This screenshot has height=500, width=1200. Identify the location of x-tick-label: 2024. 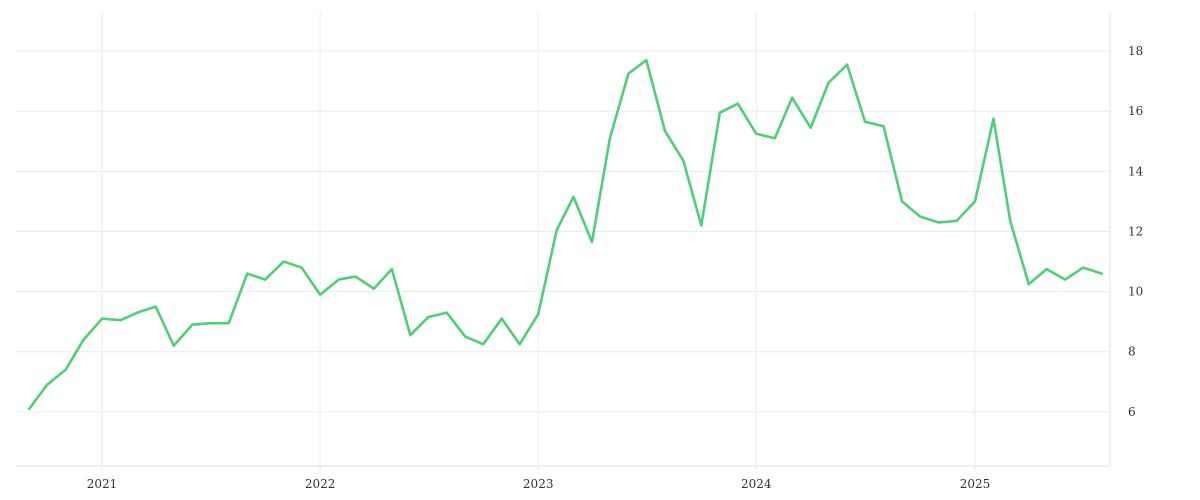
(756, 484).